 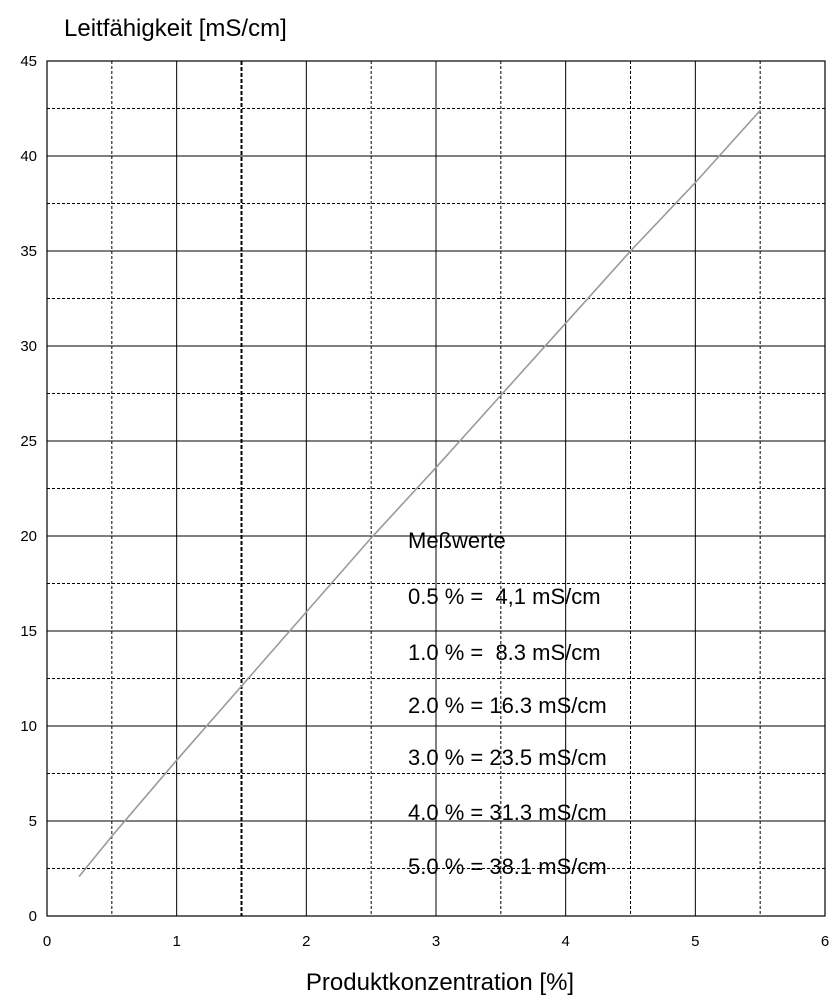 What do you see at coordinates (565, 941) in the screenshot?
I see `x-tick-label: 4` at bounding box center [565, 941].